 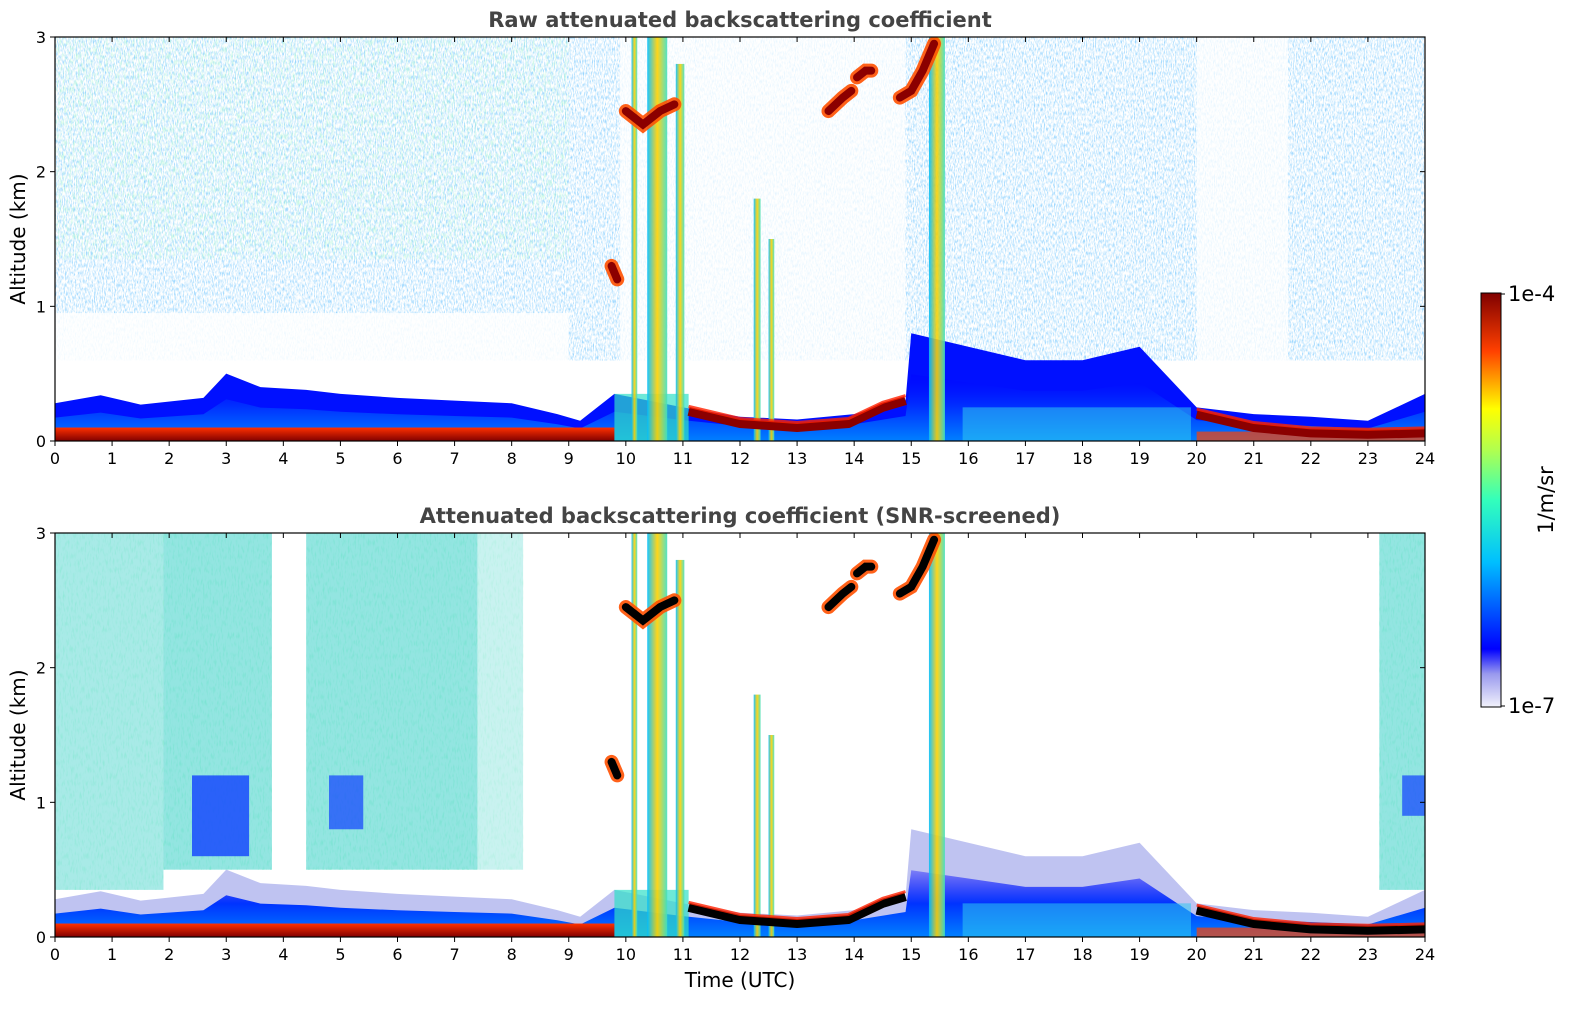 I want to click on x-tick-label: 19, so click(x=1139, y=954).